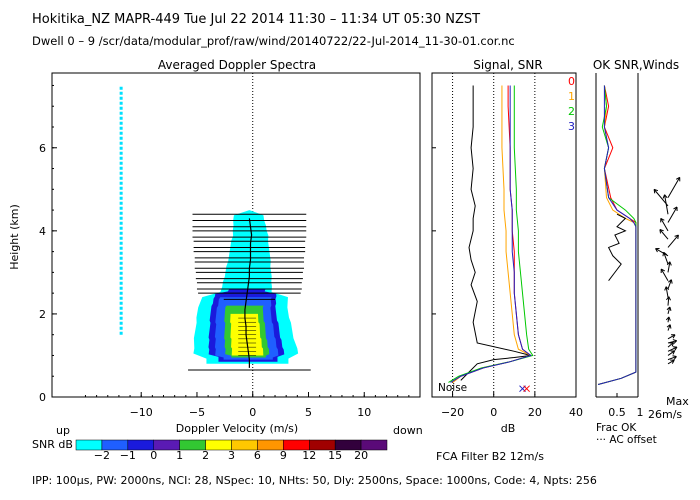 This screenshot has width=700, height=500. What do you see at coordinates (128, 455) in the screenshot?
I see `colorbar-tick: −1` at bounding box center [128, 455].